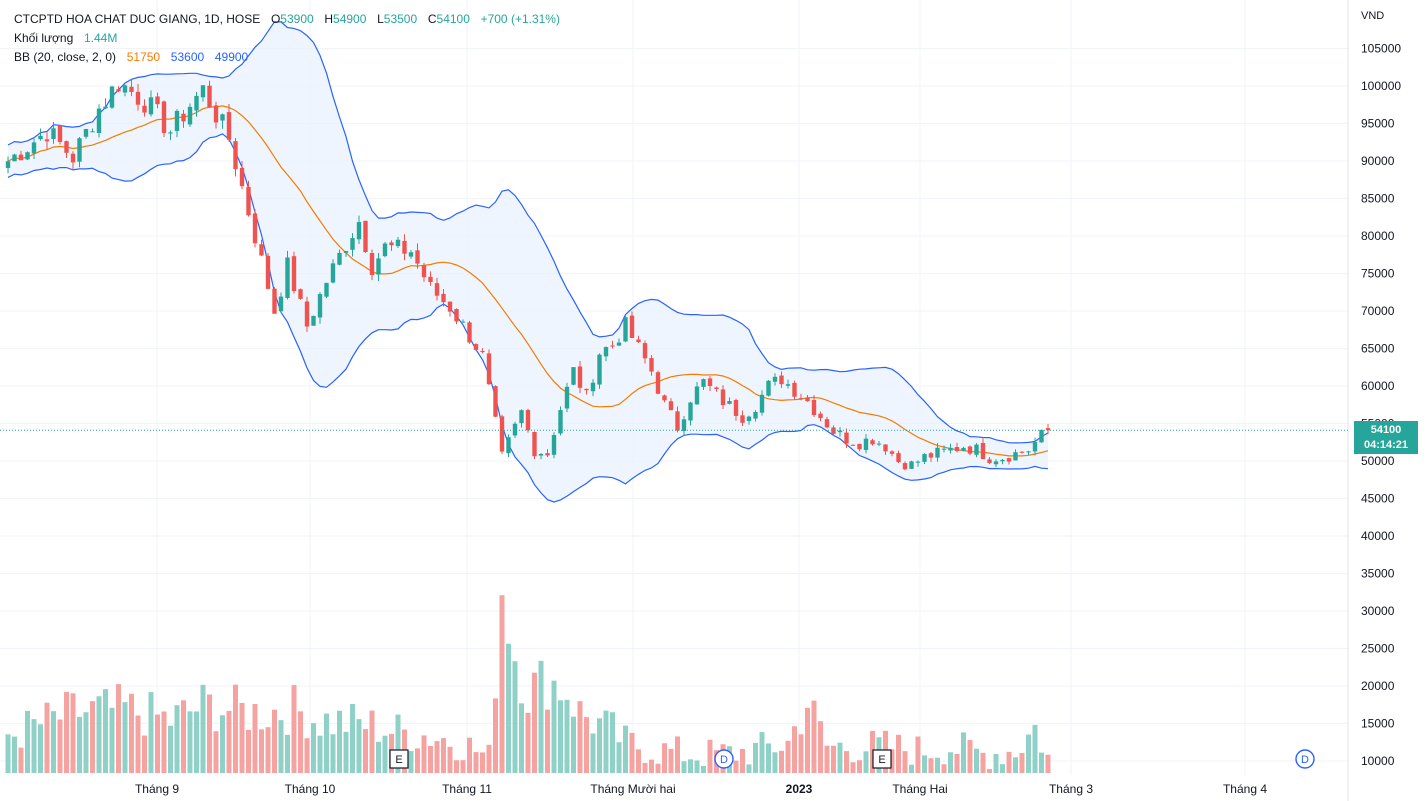  What do you see at coordinates (157, 789) in the screenshot?
I see `x-tick-label: Tháng 9` at bounding box center [157, 789].